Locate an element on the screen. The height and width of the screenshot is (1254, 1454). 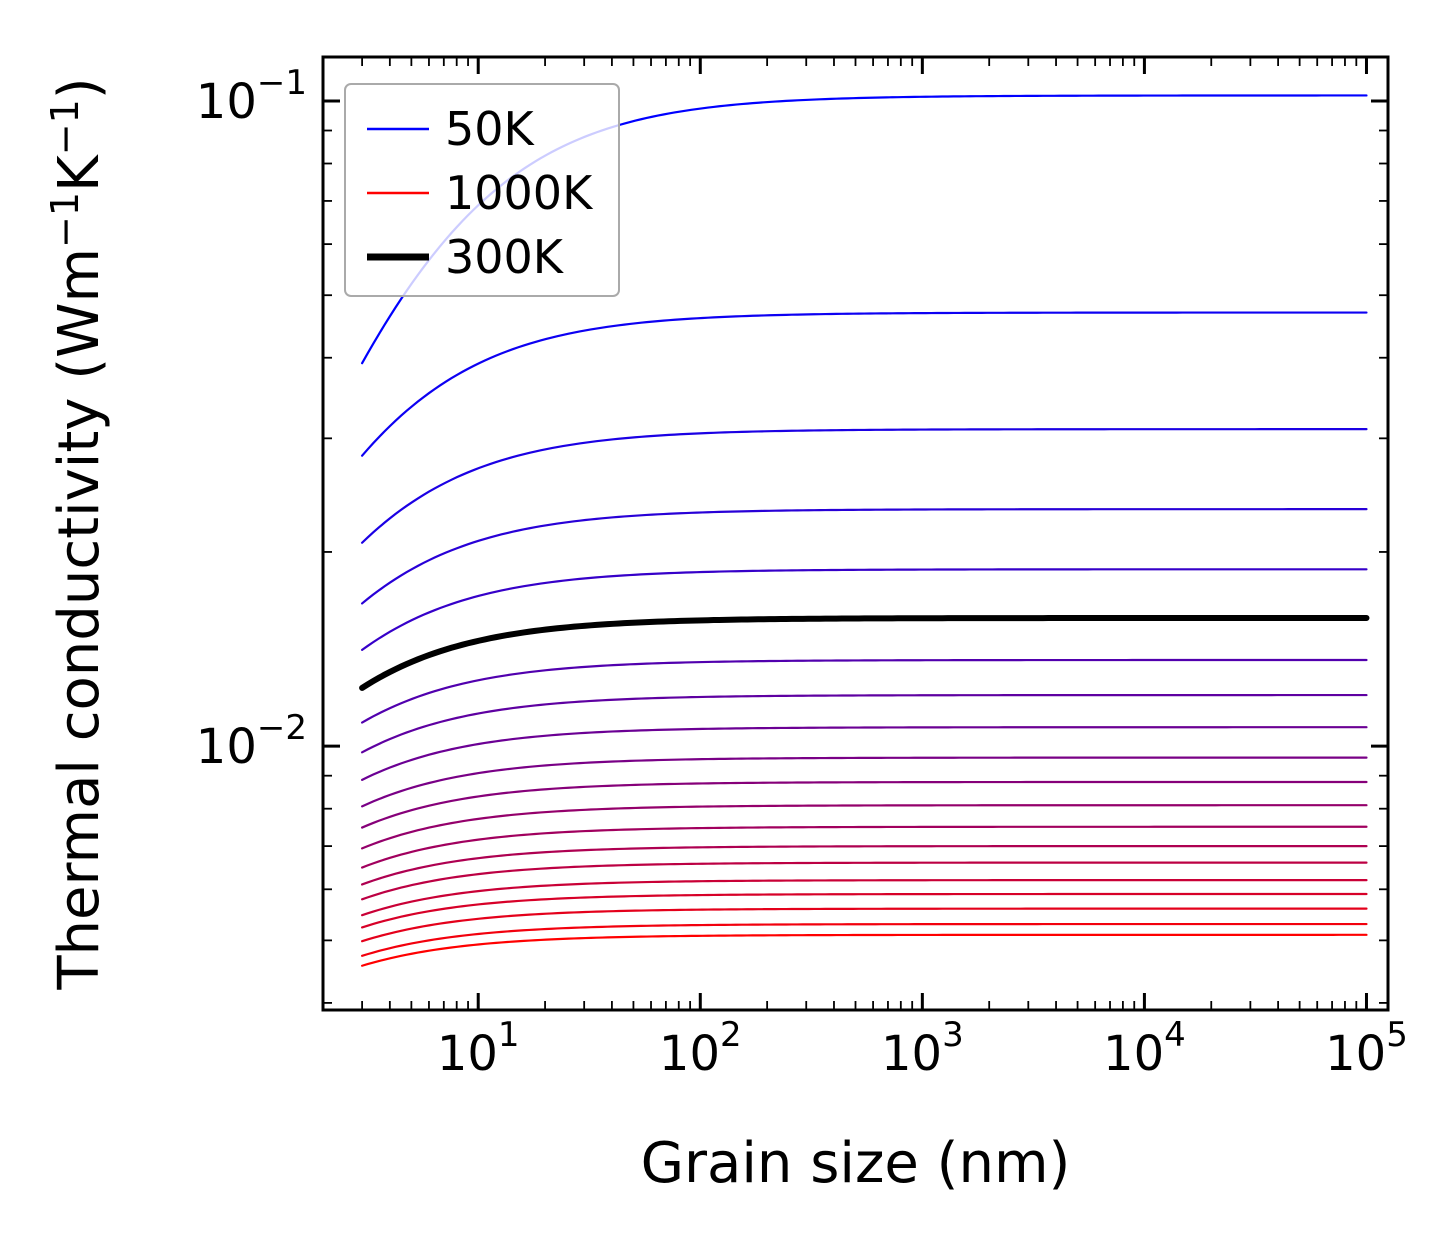
series-550K is located at coordinates (864, 804).